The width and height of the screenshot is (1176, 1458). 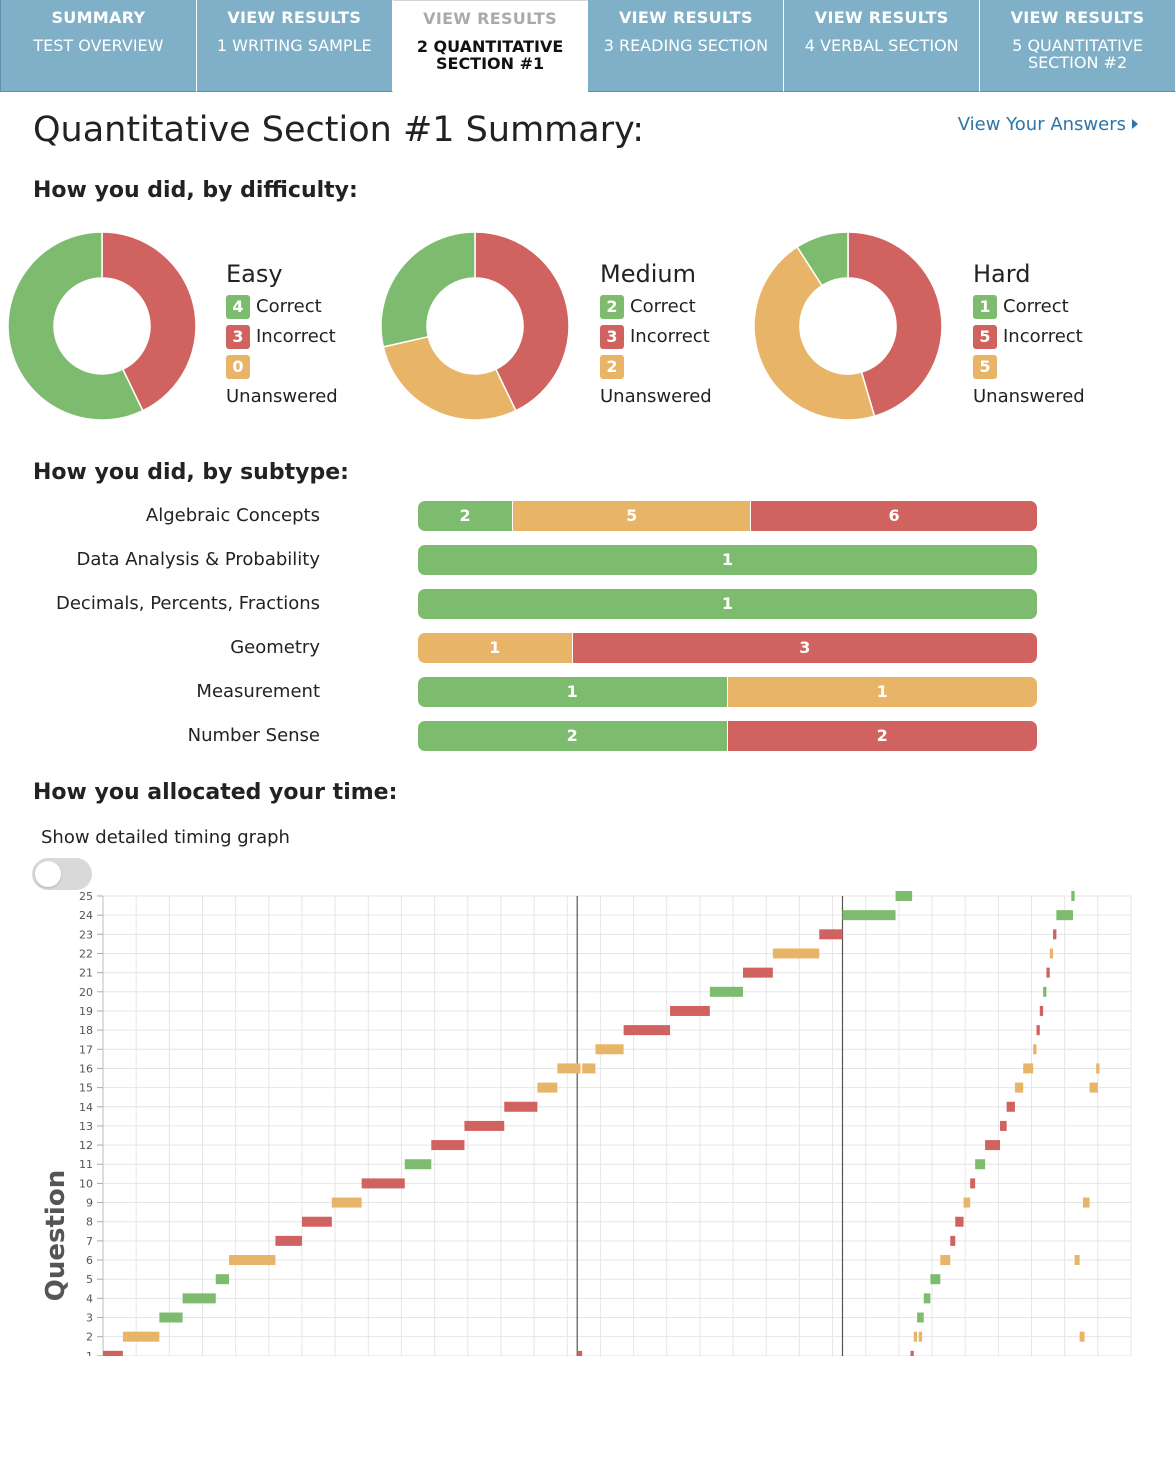 What do you see at coordinates (1077, 1260) in the screenshot?
I see `timing-segment-q6` at bounding box center [1077, 1260].